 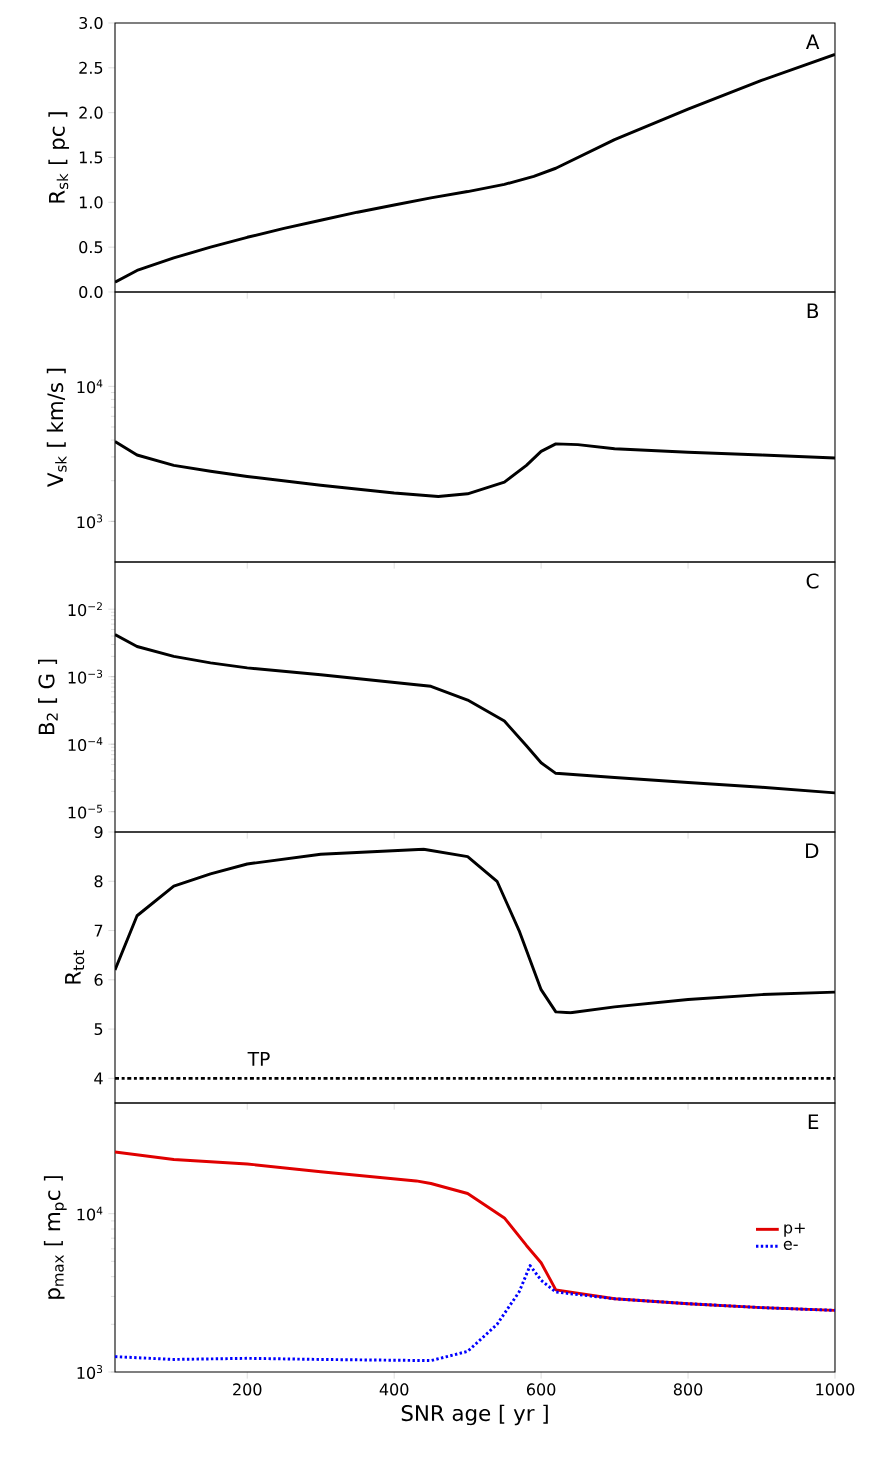 I want to click on y-axis-title: R$_{tot}$, so click(x=75, y=967).